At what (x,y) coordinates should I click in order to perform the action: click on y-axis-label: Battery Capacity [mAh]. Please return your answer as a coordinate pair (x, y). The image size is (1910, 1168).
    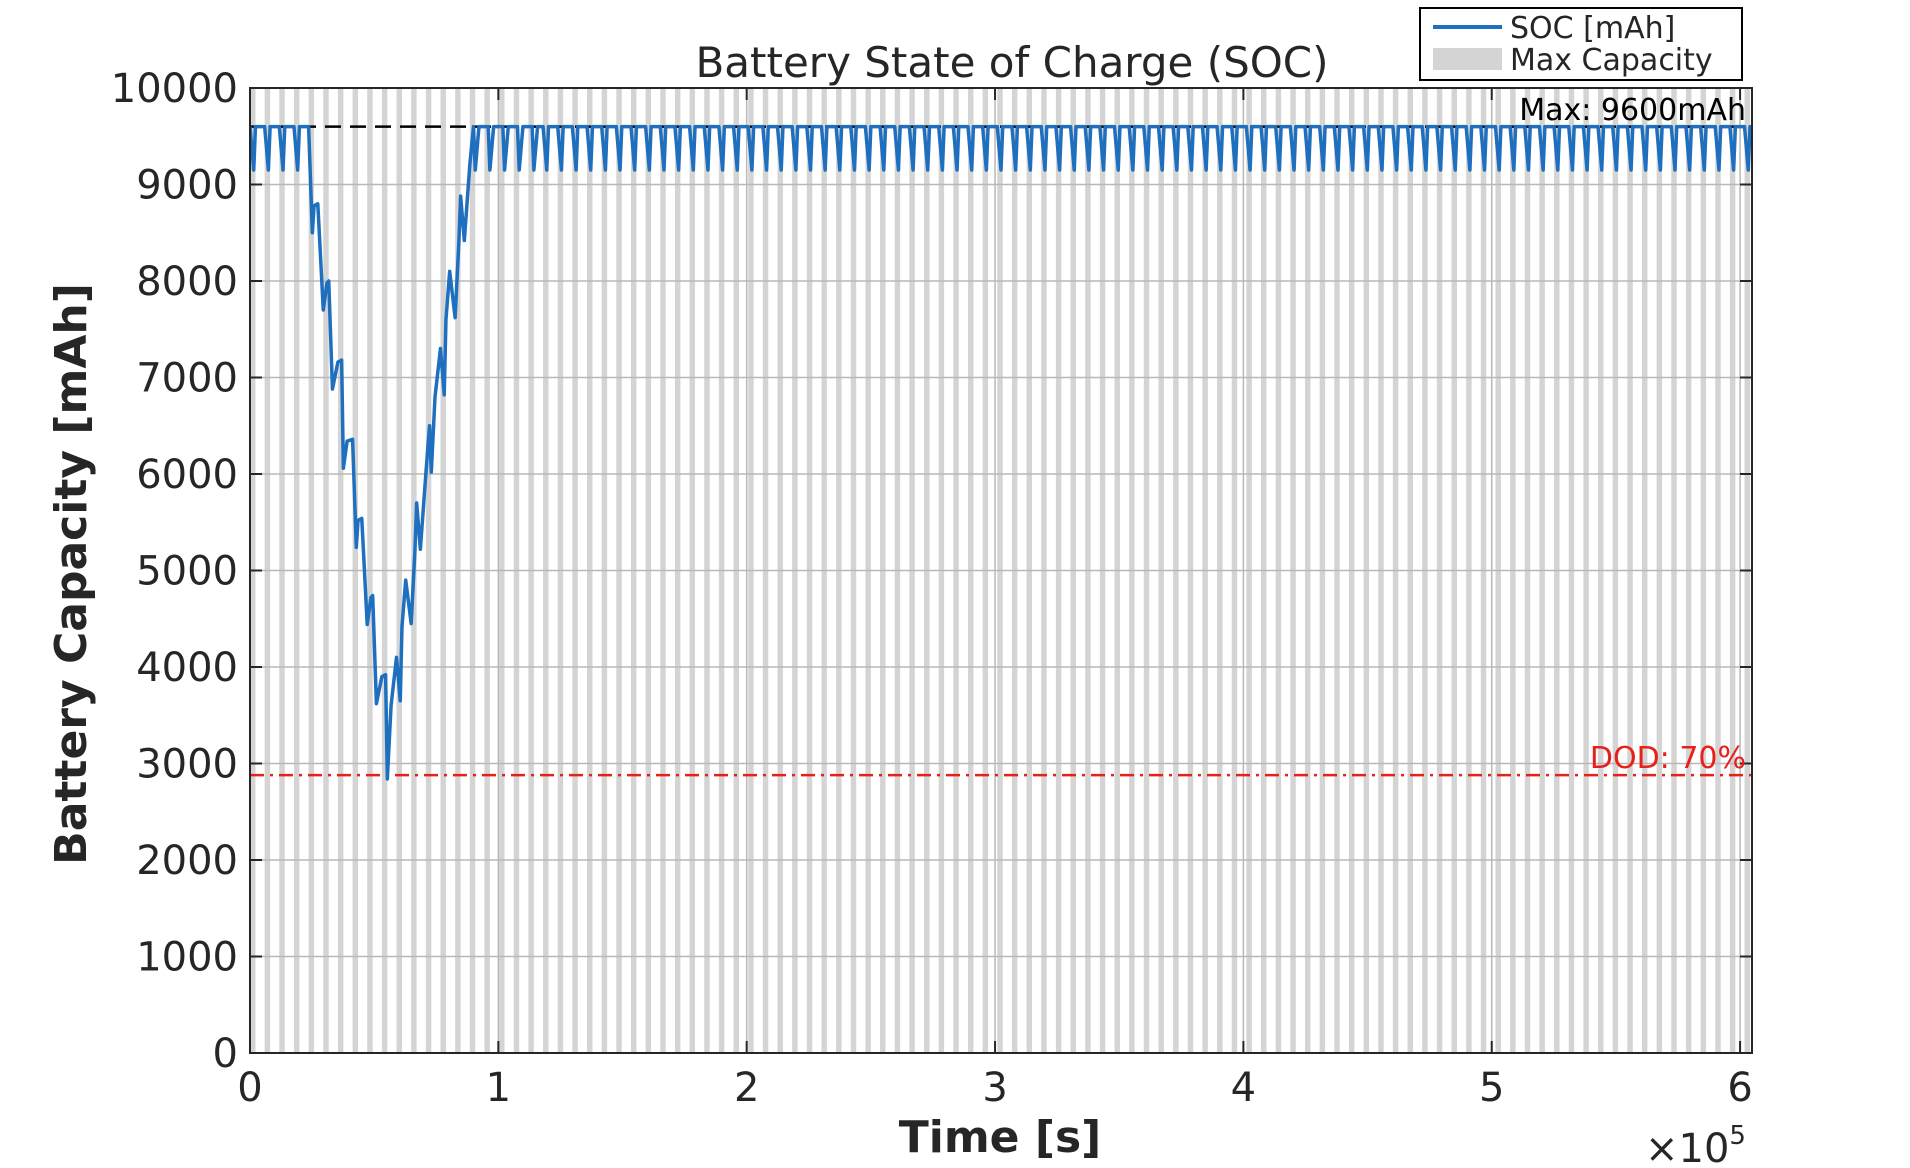
    Looking at the image, I should click on (71, 574).